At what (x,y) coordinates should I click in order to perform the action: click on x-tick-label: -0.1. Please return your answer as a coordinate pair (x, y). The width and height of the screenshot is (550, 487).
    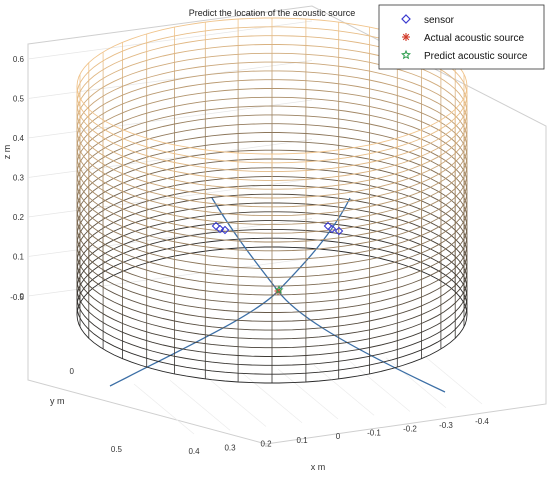
    Looking at the image, I should click on (374, 432).